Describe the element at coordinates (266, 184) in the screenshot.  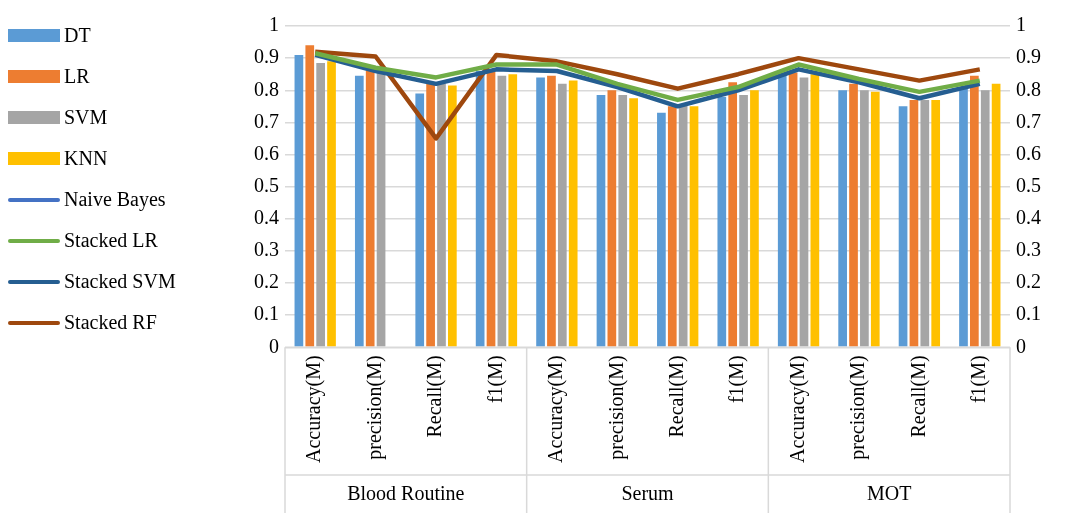
I see `y-tick-label: 0.5` at that location.